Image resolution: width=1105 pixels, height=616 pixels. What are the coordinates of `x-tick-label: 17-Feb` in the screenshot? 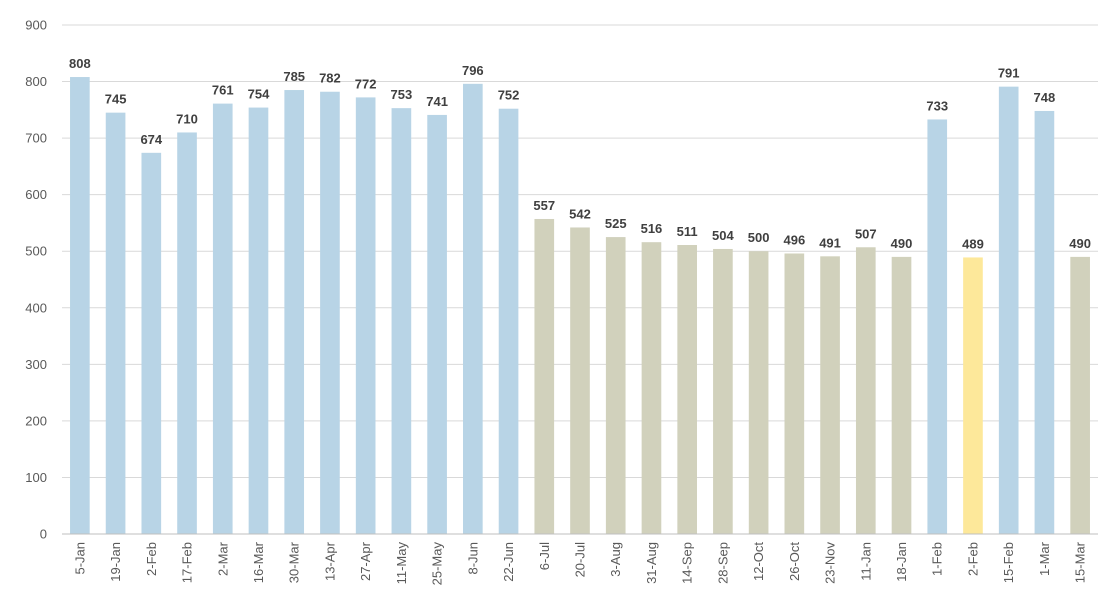 It's located at (187, 562).